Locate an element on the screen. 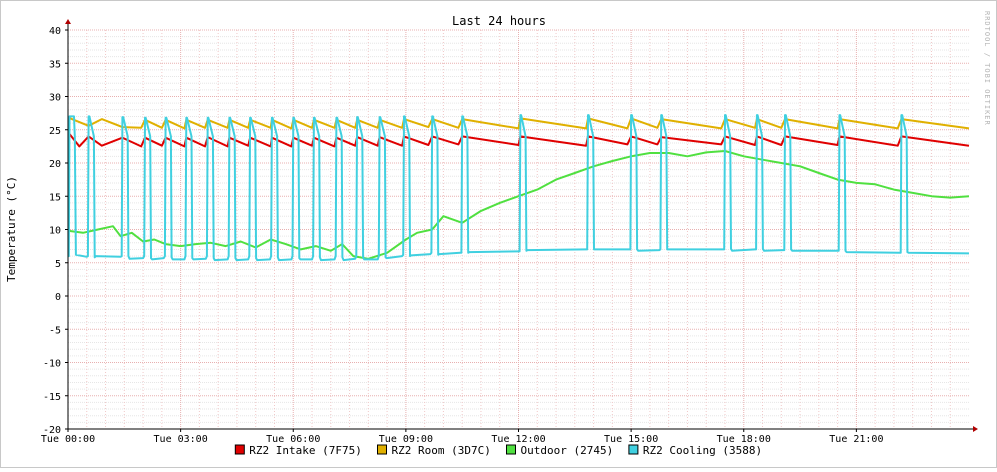  x-tick-label: Tue 06:00 is located at coordinates (293, 439).